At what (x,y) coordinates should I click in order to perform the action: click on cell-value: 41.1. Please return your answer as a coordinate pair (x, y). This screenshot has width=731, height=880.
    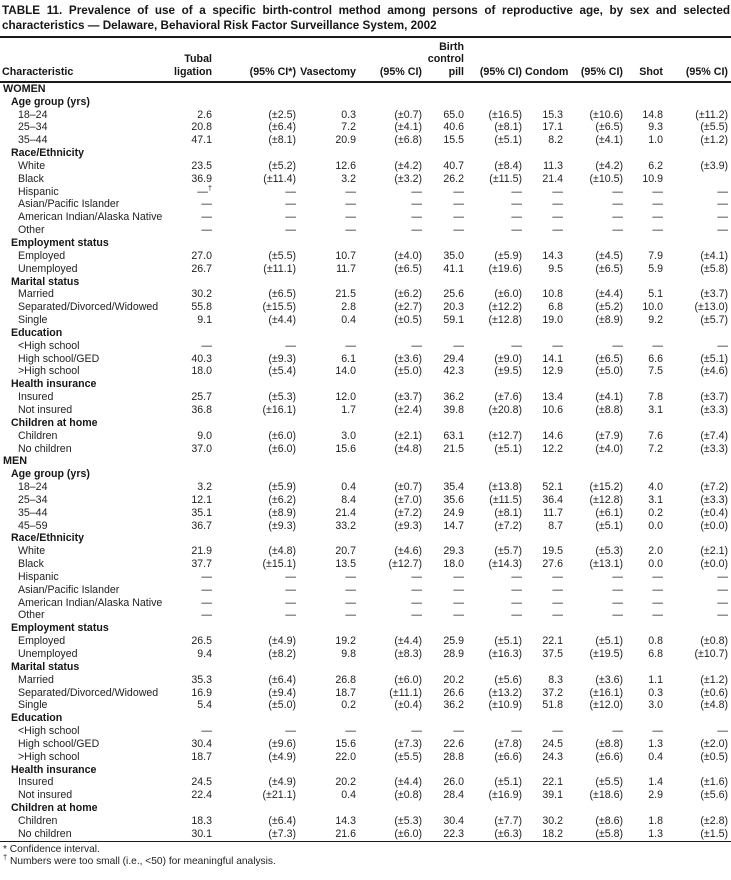
    Looking at the image, I should click on (453, 268).